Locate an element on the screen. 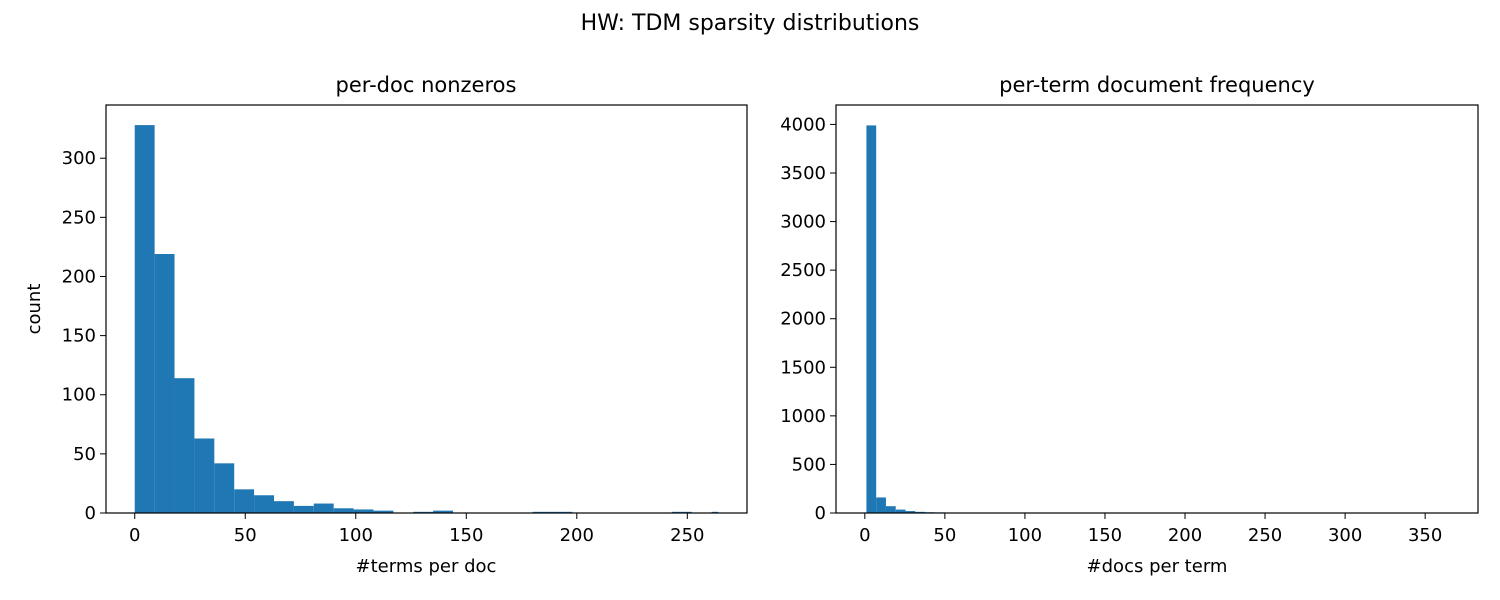 This screenshot has height=600, width=1500. y-tick-label: 3500 is located at coordinates (803, 173).